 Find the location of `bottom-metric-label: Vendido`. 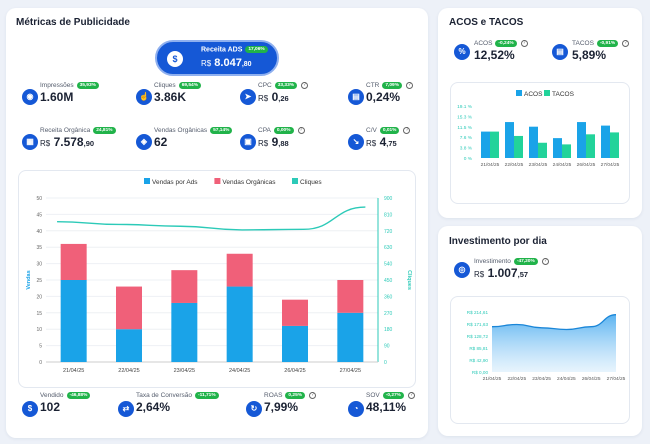

bottom-metric-label: Vendido is located at coordinates (52, 396).